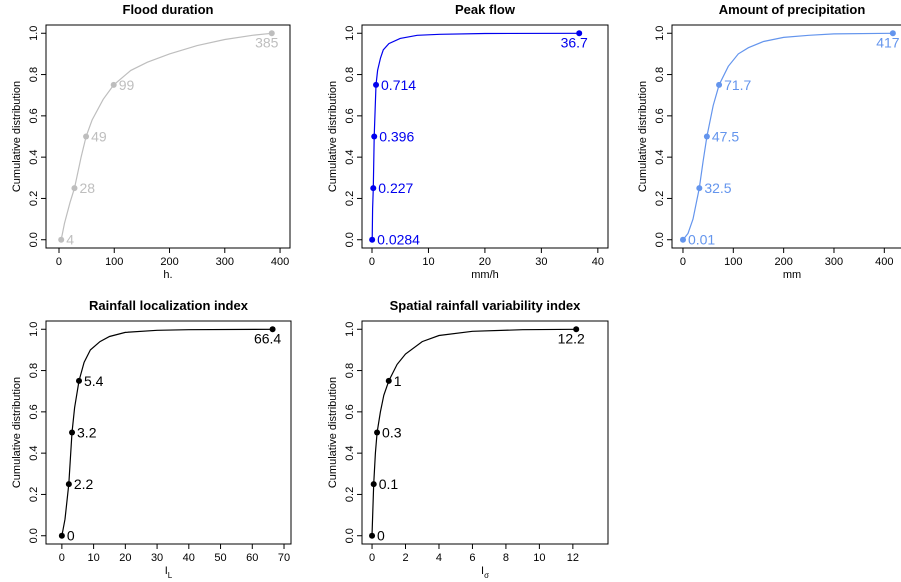 This screenshot has height=582, width=901. Describe the element at coordinates (267, 42) in the screenshot. I see `quantile-label: 385` at that location.